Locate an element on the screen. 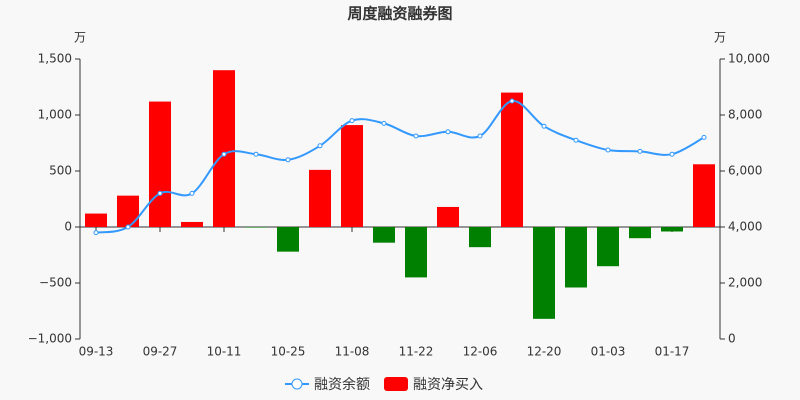  y-tick-label: 0 is located at coordinates (68, 227).